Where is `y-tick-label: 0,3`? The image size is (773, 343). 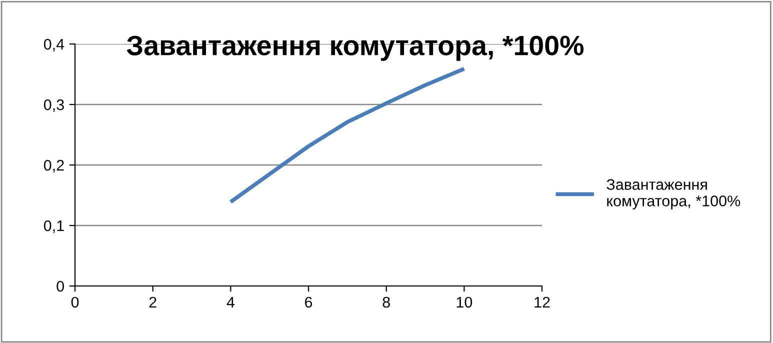
y-tick-label: 0,3 is located at coordinates (54, 105).